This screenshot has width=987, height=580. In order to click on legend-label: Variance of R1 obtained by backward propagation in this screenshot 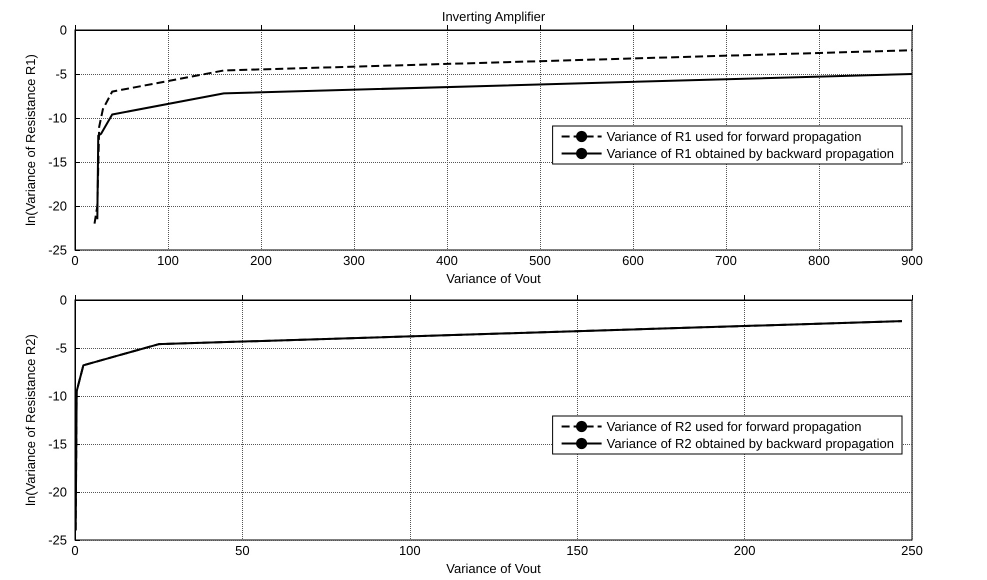, I will do `click(750, 153)`.